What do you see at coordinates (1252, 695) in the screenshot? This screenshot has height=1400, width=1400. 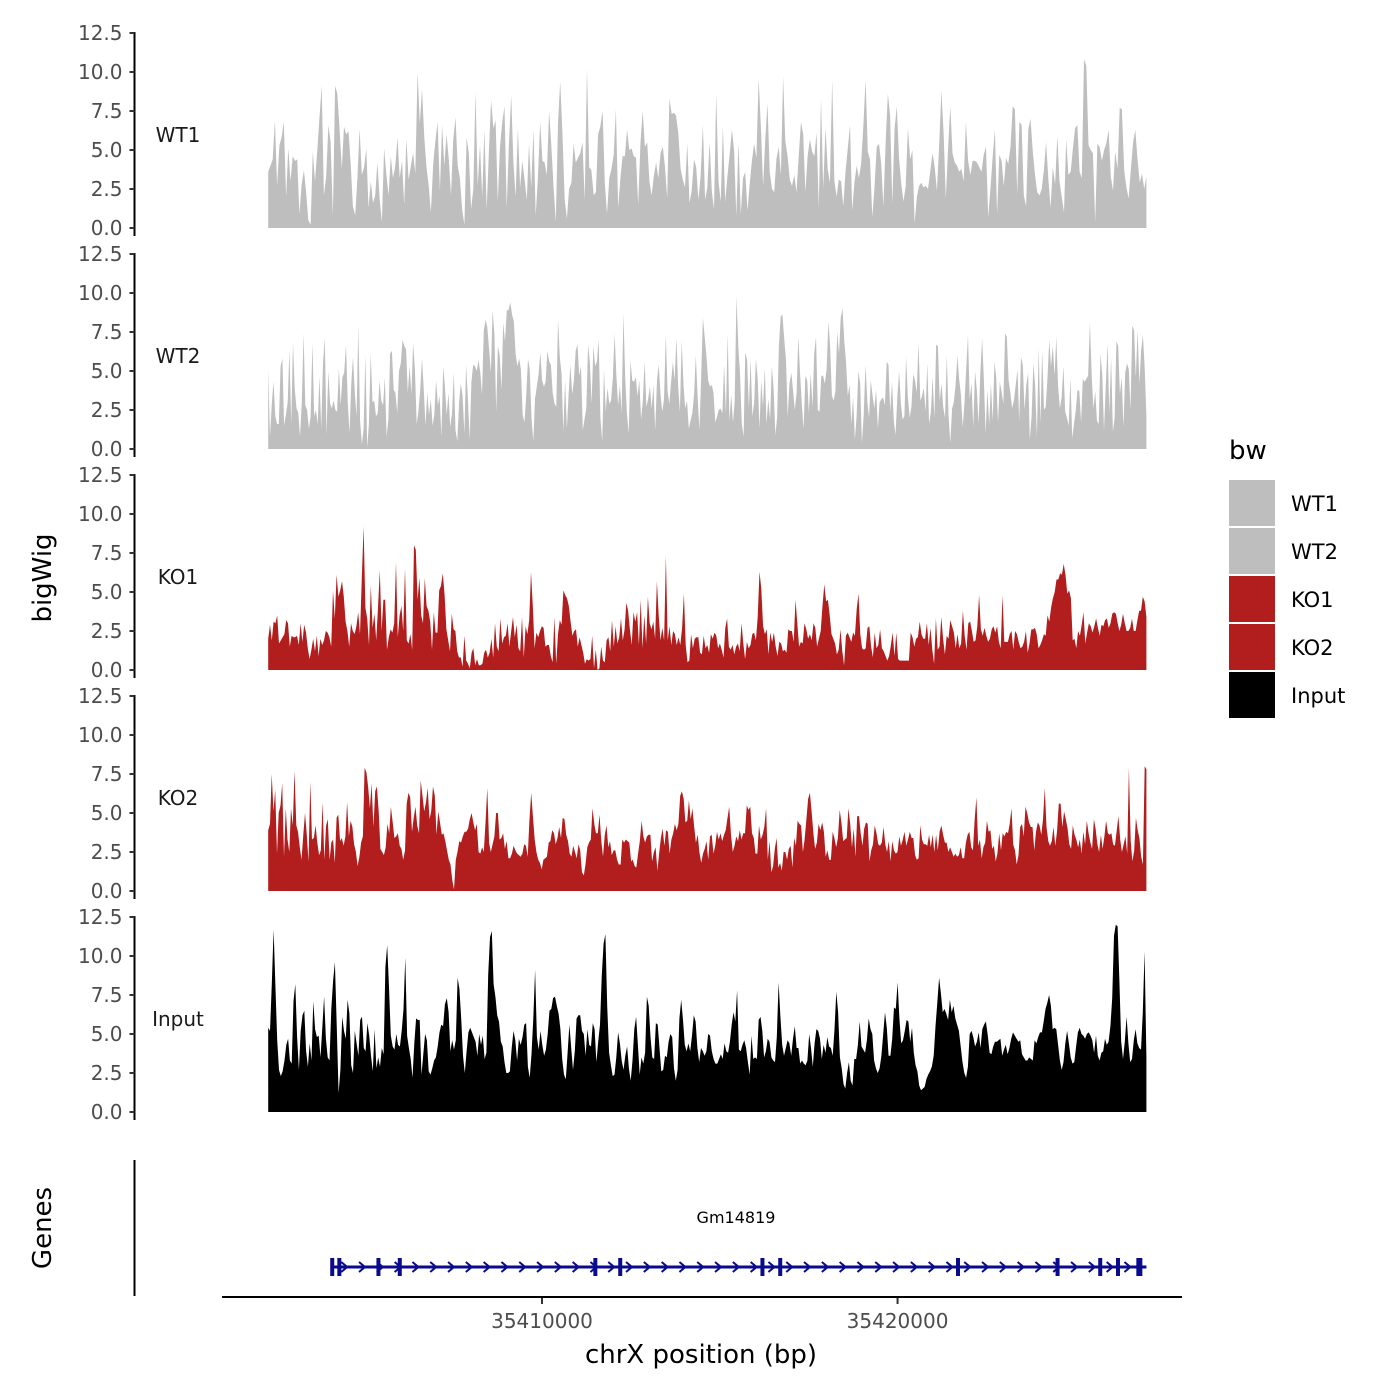 I see `legend-key-input` at bounding box center [1252, 695].